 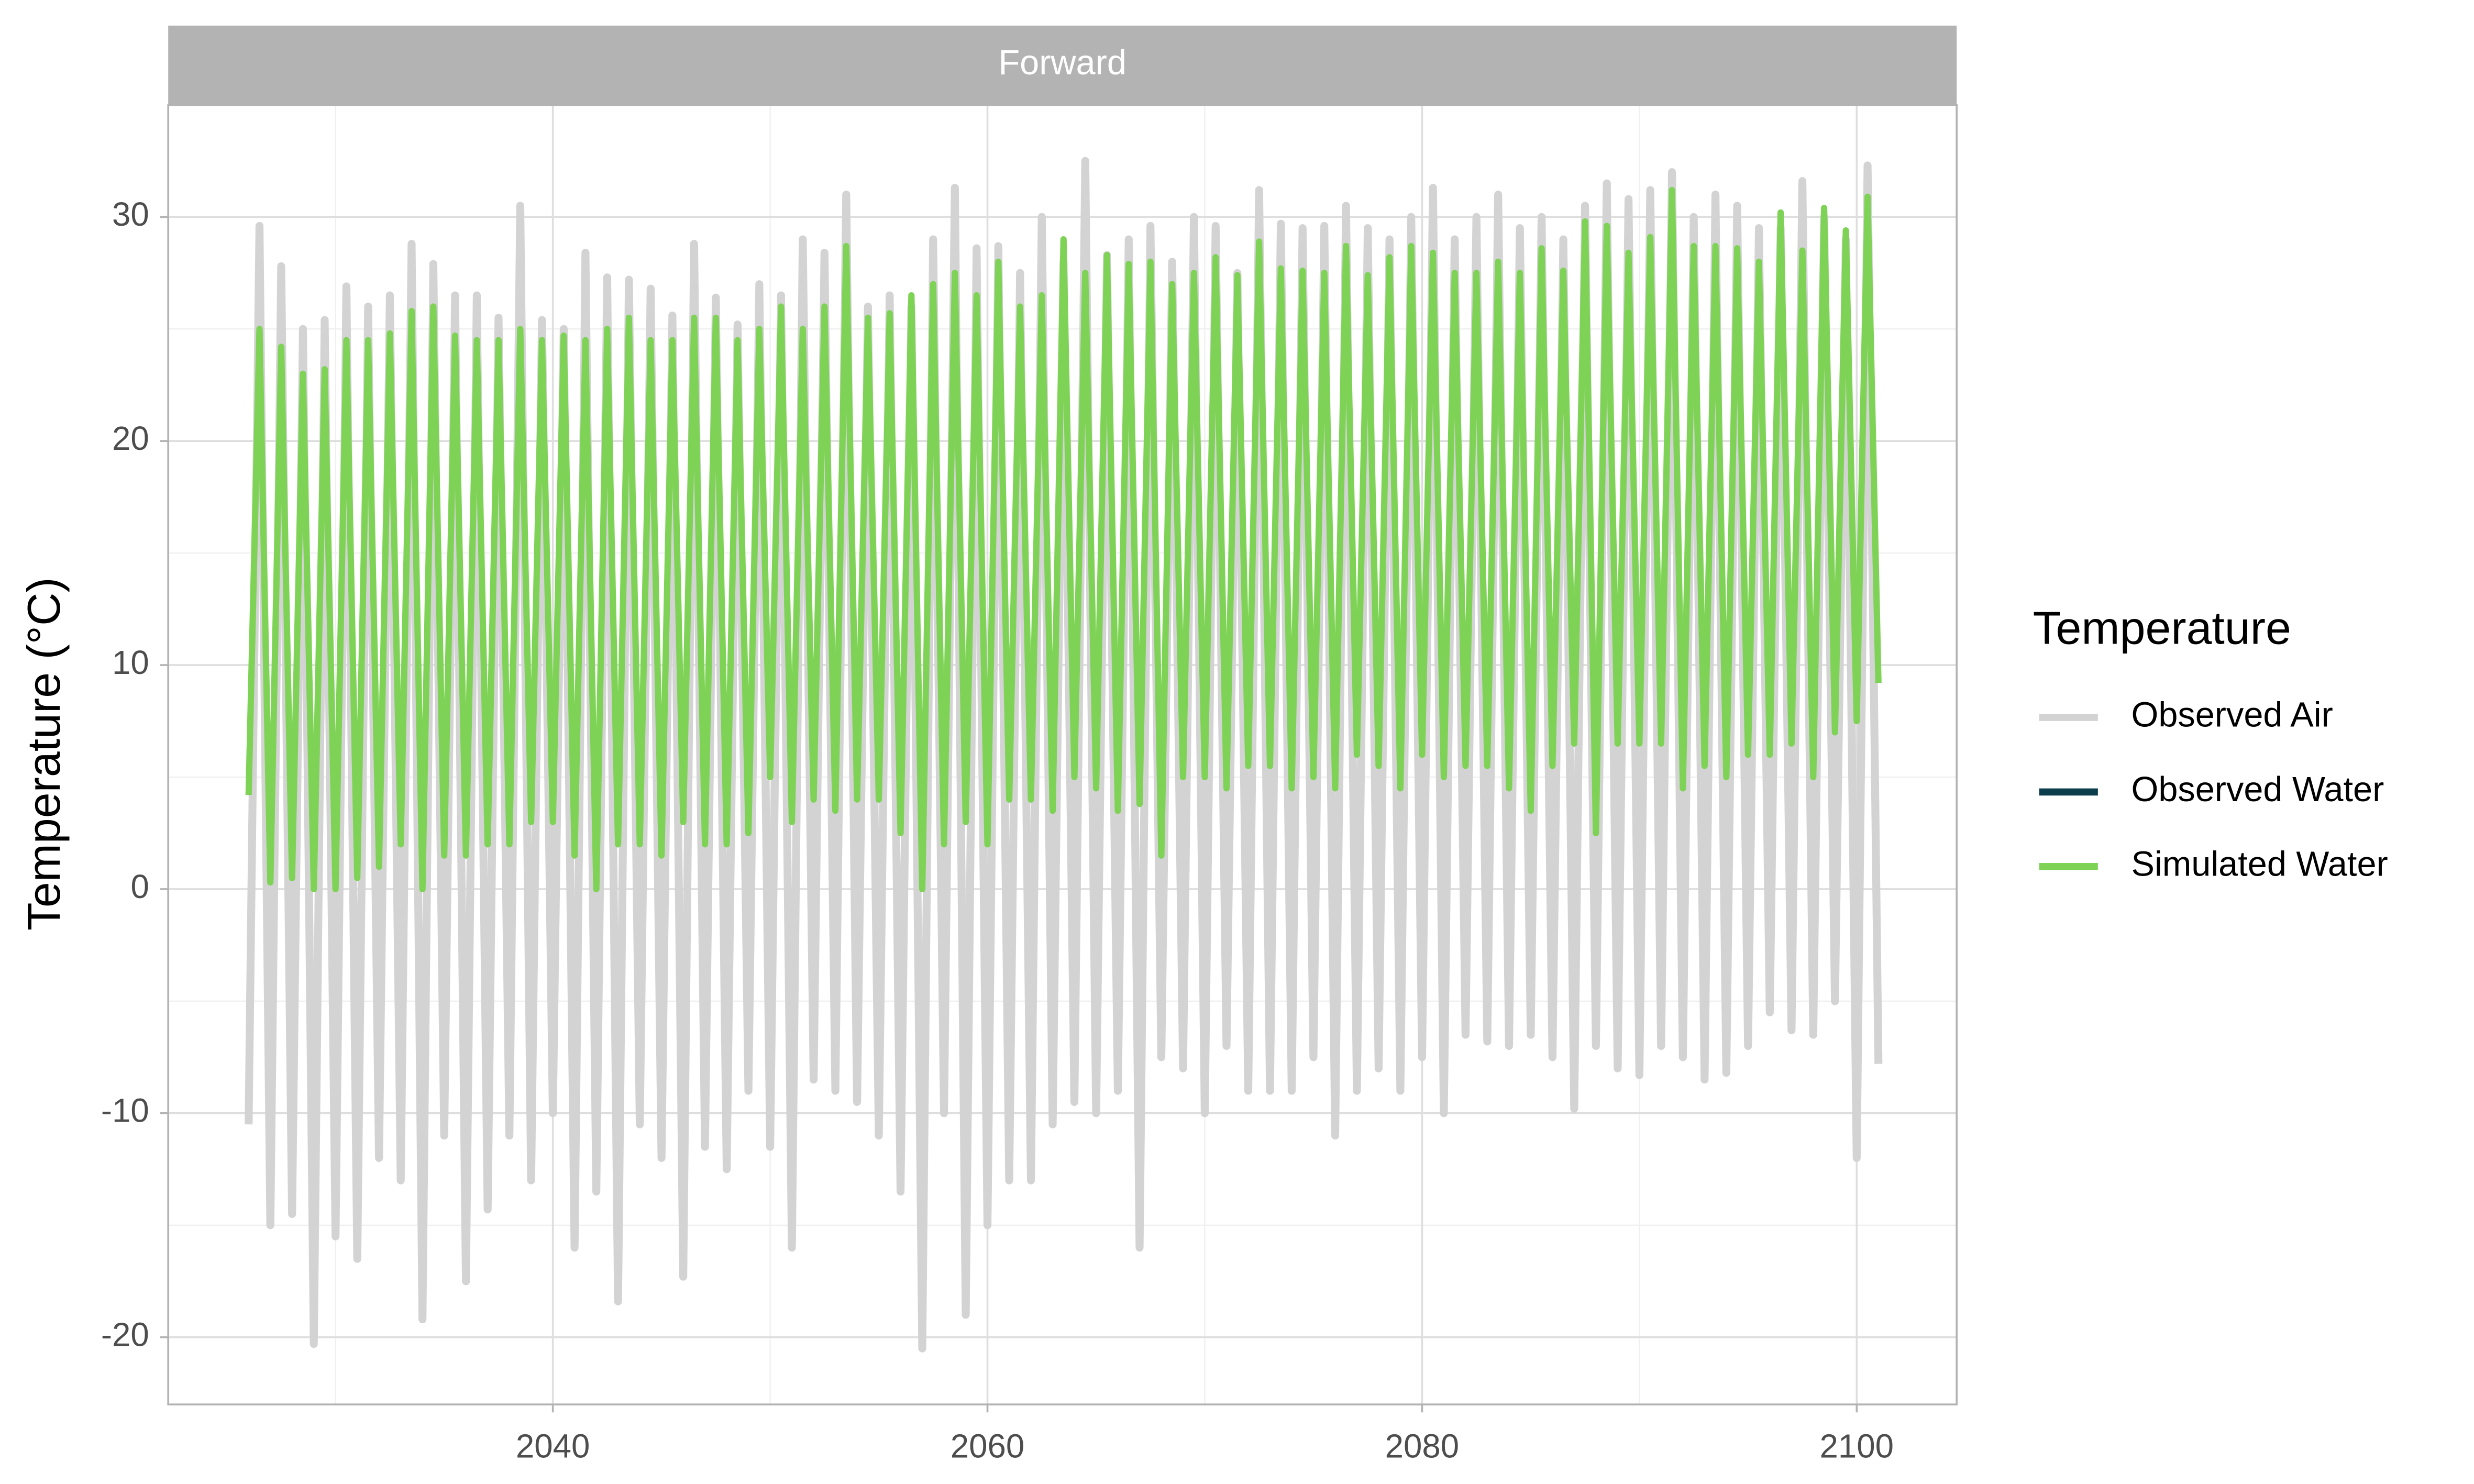 I want to click on legend-label: Observed Water, so click(x=2257, y=789).